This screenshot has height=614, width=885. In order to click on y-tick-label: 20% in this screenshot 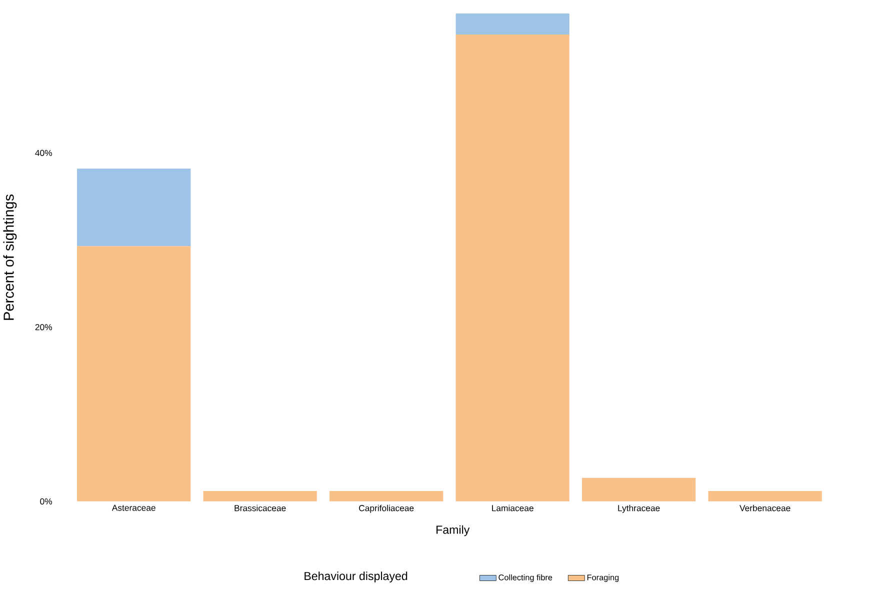, I will do `click(43, 327)`.